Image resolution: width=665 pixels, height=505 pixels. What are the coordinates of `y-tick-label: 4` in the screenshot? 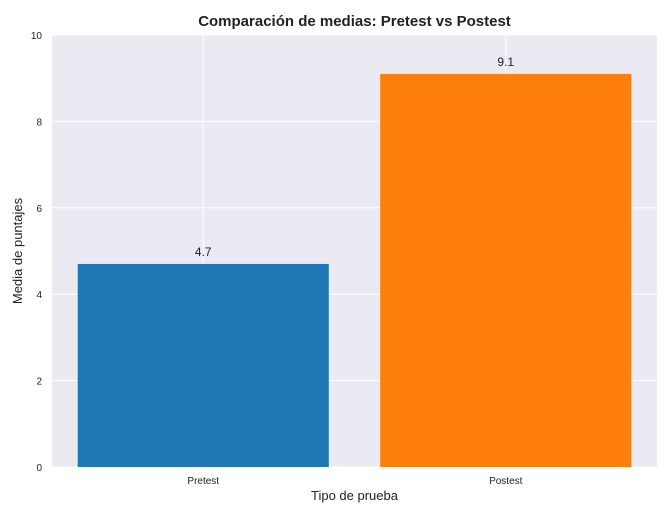 It's located at (39, 295).